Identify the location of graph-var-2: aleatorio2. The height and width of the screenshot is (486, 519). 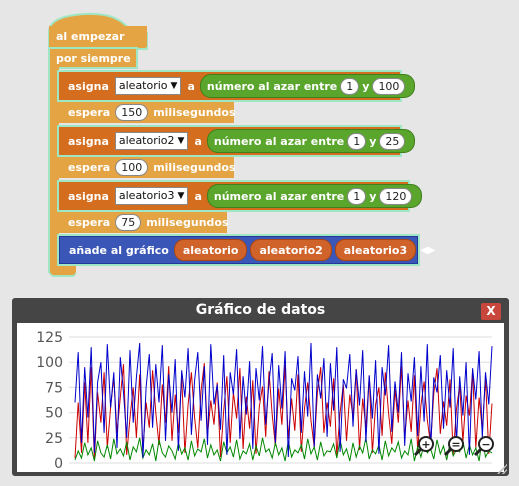
(291, 250).